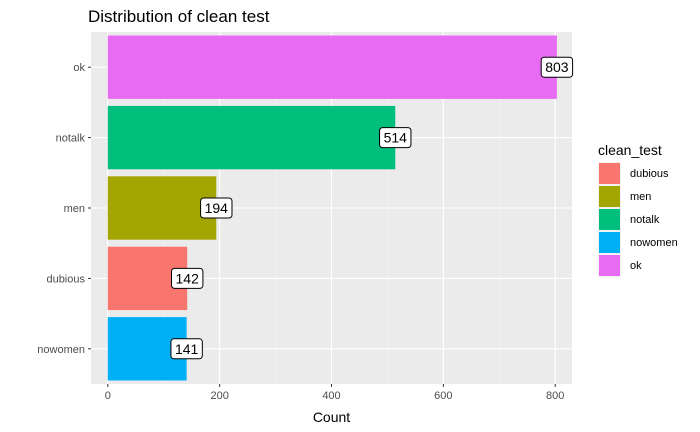 The height and width of the screenshot is (432, 700). I want to click on x-axis-label: Count, so click(331, 417).